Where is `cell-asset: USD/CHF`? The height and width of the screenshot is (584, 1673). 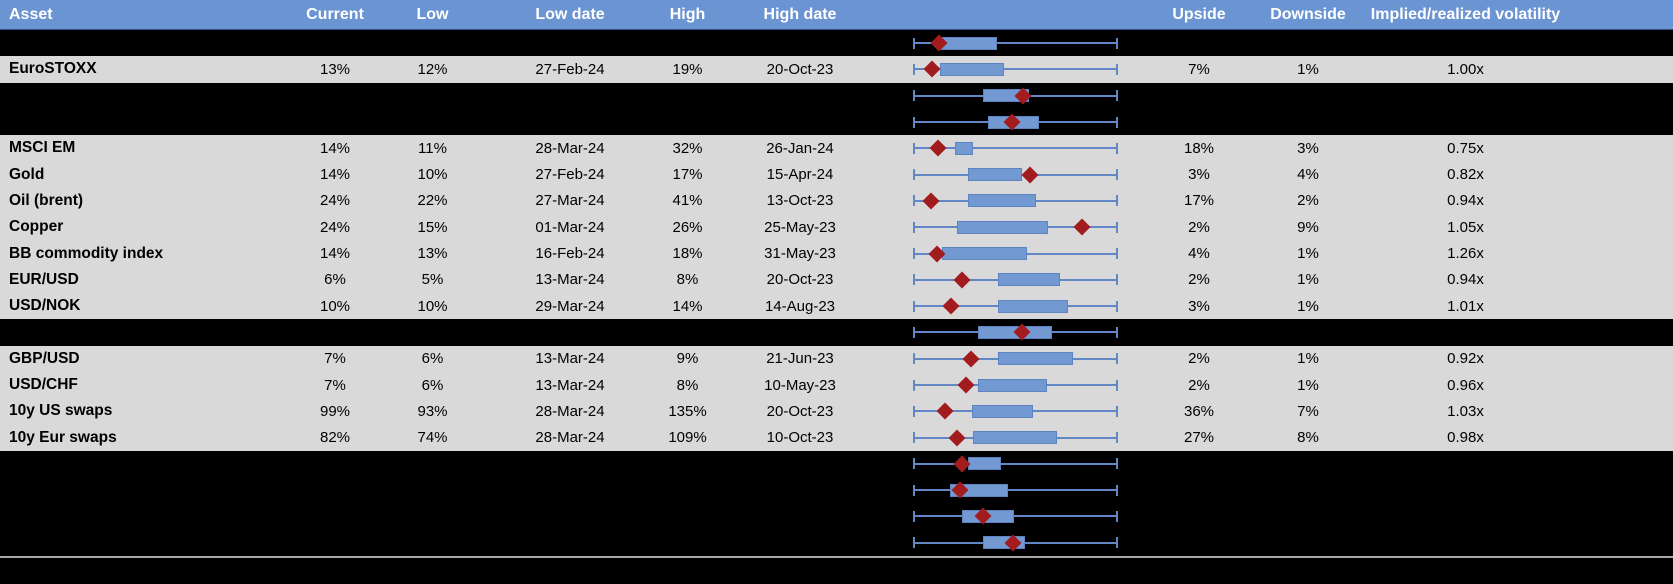 cell-asset: USD/CHF is located at coordinates (43, 384).